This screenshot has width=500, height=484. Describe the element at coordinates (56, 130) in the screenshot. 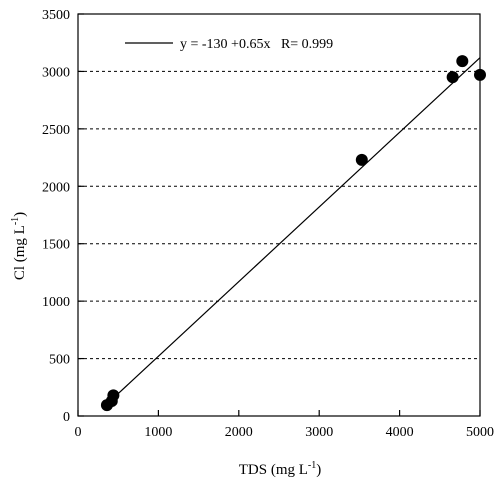

I see `y-tick-label: 2500` at that location.